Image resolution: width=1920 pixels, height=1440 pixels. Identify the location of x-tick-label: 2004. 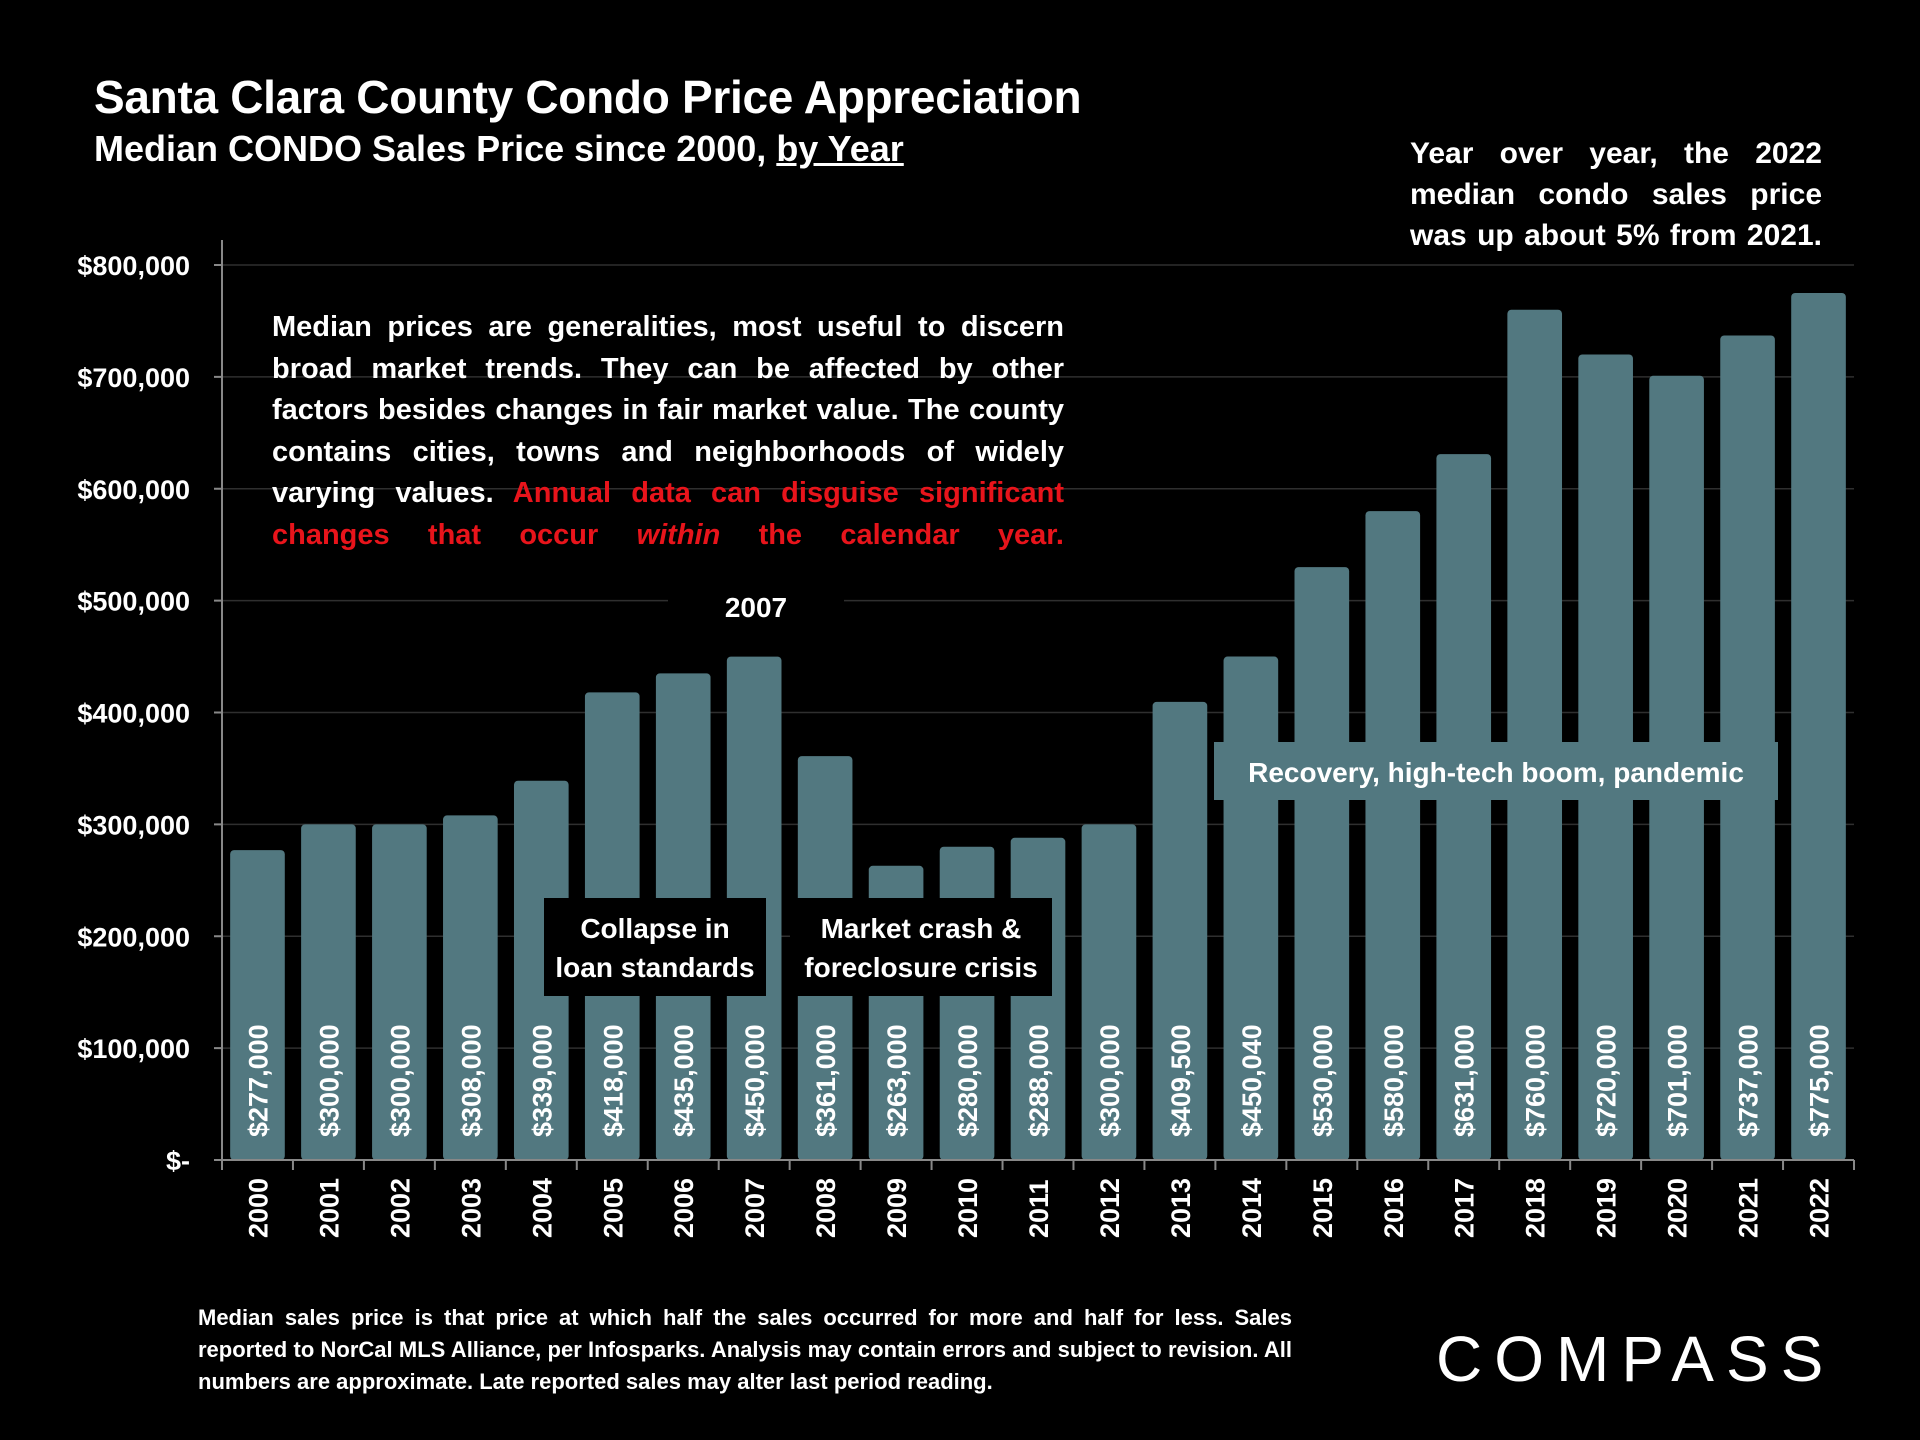
(542, 1208).